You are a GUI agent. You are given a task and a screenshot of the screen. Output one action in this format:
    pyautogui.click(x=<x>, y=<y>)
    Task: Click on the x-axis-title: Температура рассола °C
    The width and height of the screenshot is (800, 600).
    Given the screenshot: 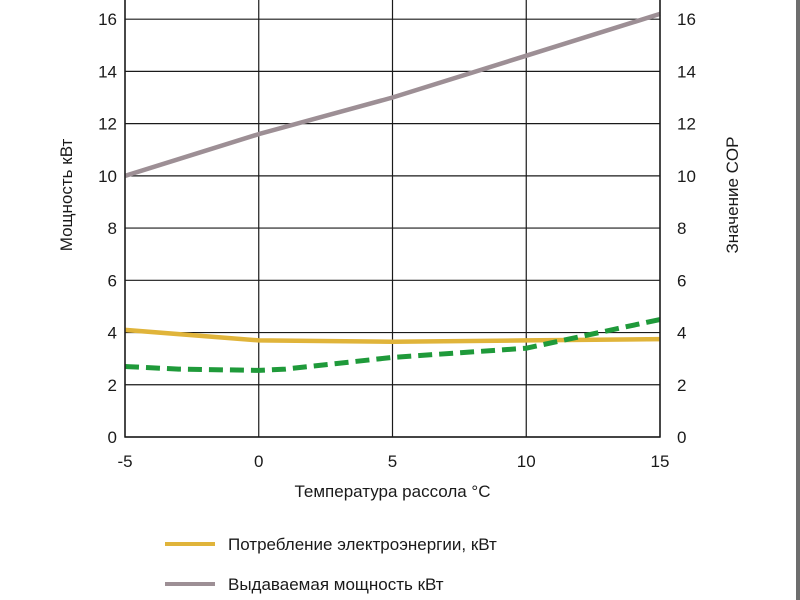 What is the action you would take?
    pyautogui.click(x=392, y=491)
    